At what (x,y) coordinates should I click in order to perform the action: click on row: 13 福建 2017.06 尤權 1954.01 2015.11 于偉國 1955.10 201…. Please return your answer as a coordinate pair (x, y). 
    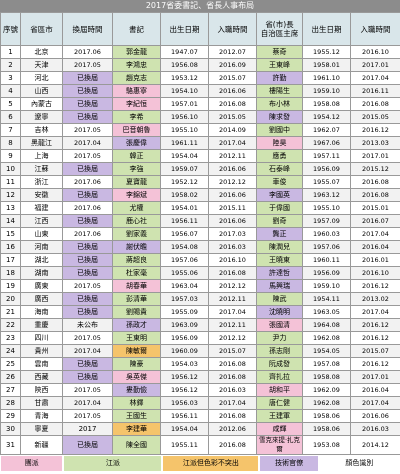
    Looking at the image, I should click on (200, 208).